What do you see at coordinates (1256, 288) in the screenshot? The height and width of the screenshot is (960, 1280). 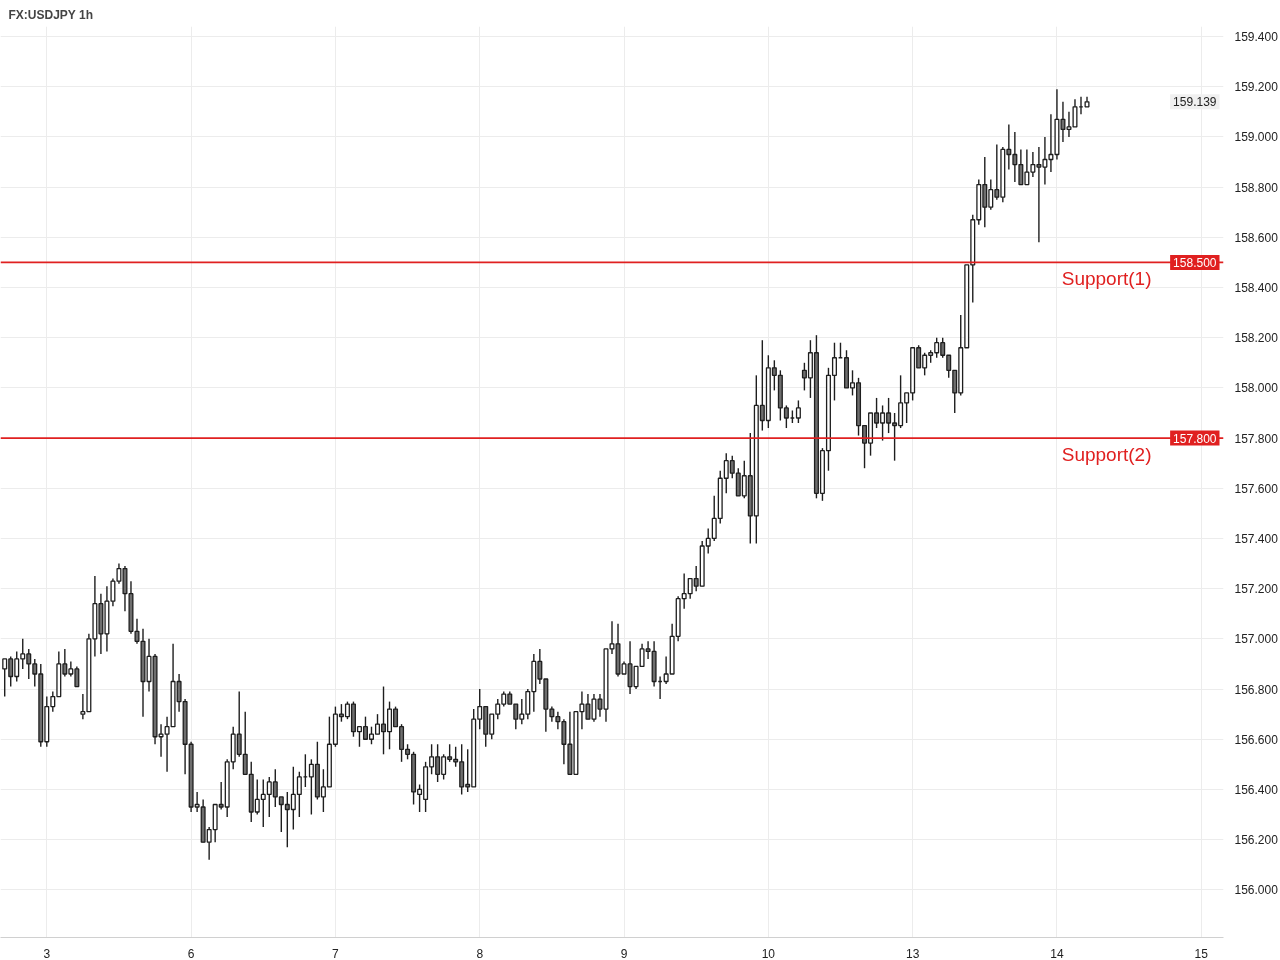 I see `y-tick-label: 158.400` at bounding box center [1256, 288].